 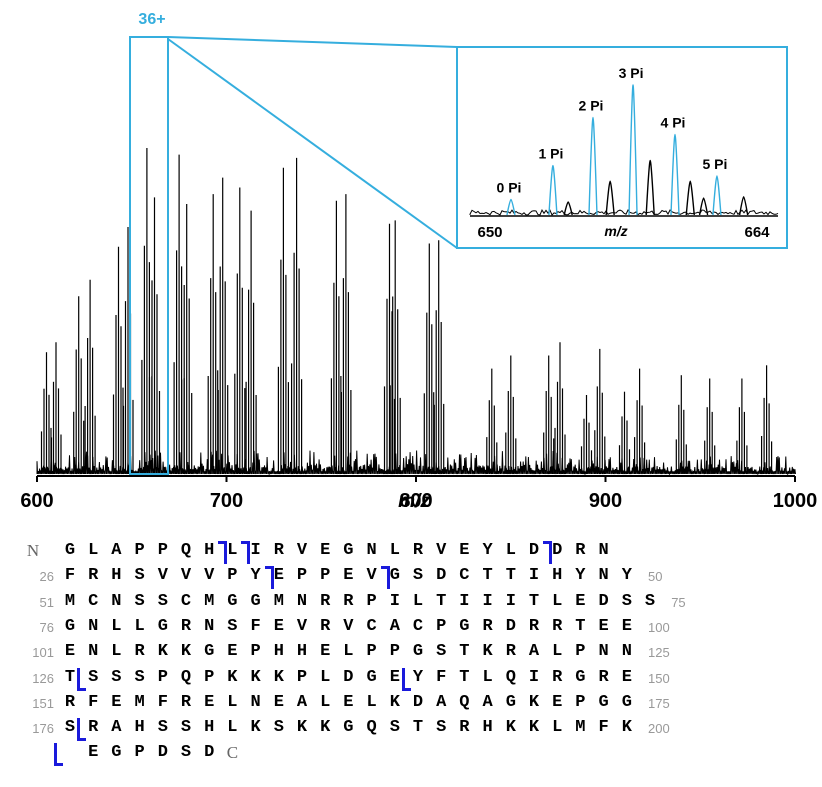 What do you see at coordinates (371, 728) in the screenshot?
I see `residue: Q` at bounding box center [371, 728].